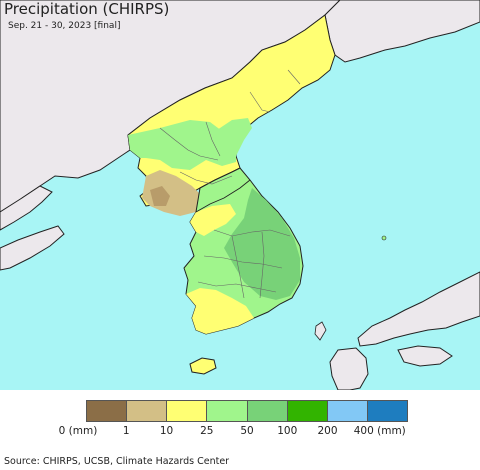 Image resolution: width=480 pixels, height=470 pixels. Describe the element at coordinates (233, 137) in the screenshot. I see `north-korea-green-east` at that location.